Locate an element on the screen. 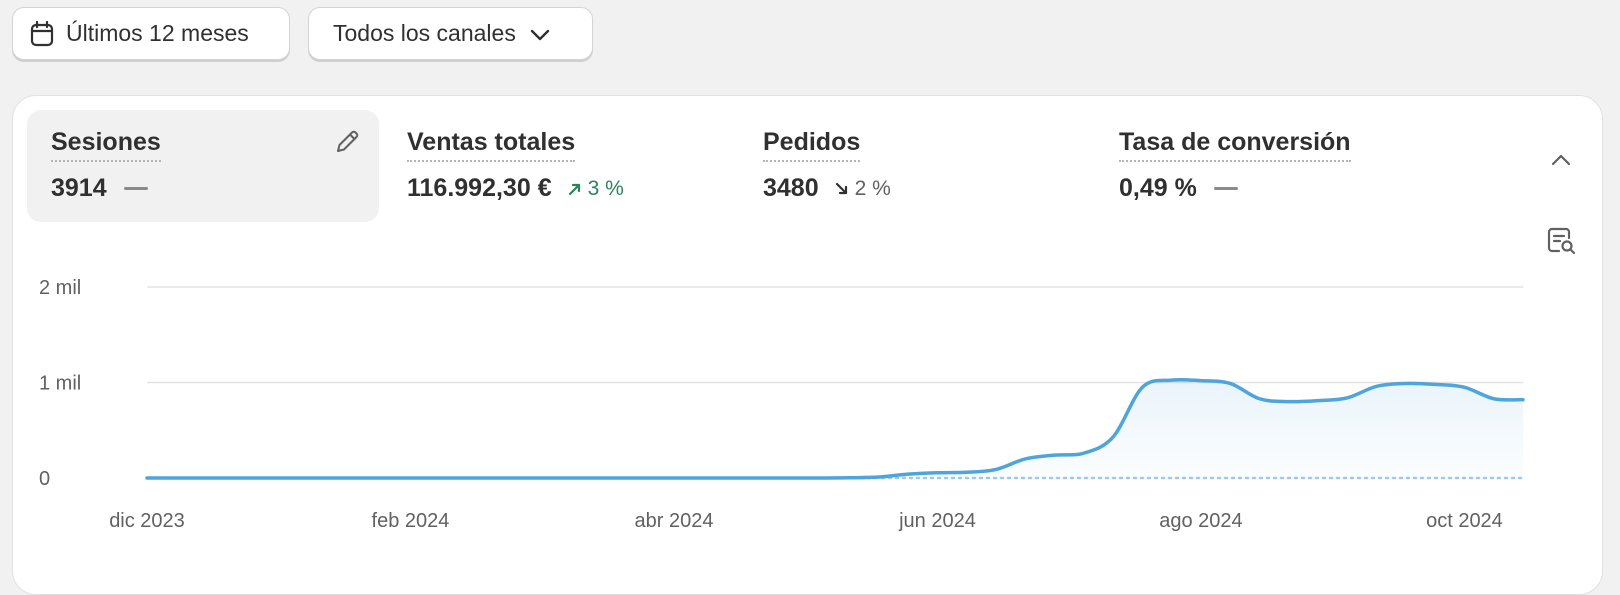 This screenshot has width=1620, height=595. channels-dropdown: Todos los canales is located at coordinates (450, 33).